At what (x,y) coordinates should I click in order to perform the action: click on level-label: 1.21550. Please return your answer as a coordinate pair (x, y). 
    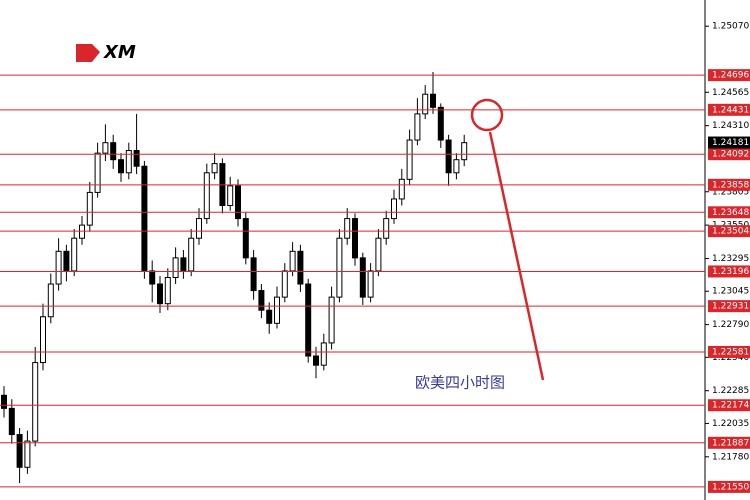
    Looking at the image, I should click on (730, 487).